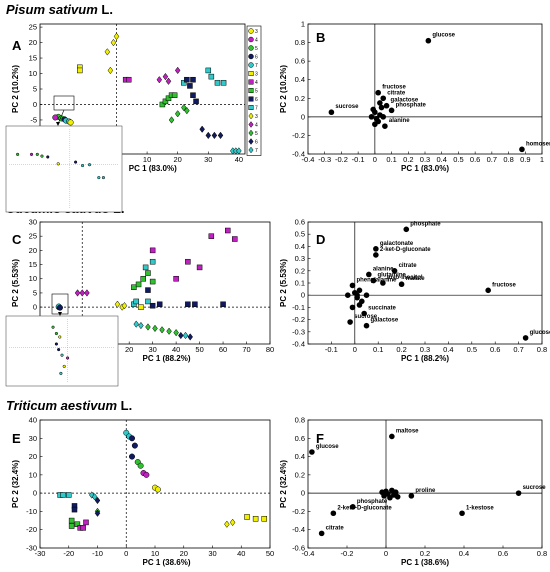 Image resolution: width=550 pixels, height=572 pixels. I want to click on y-tick-label: 0.4, so click(300, 456).